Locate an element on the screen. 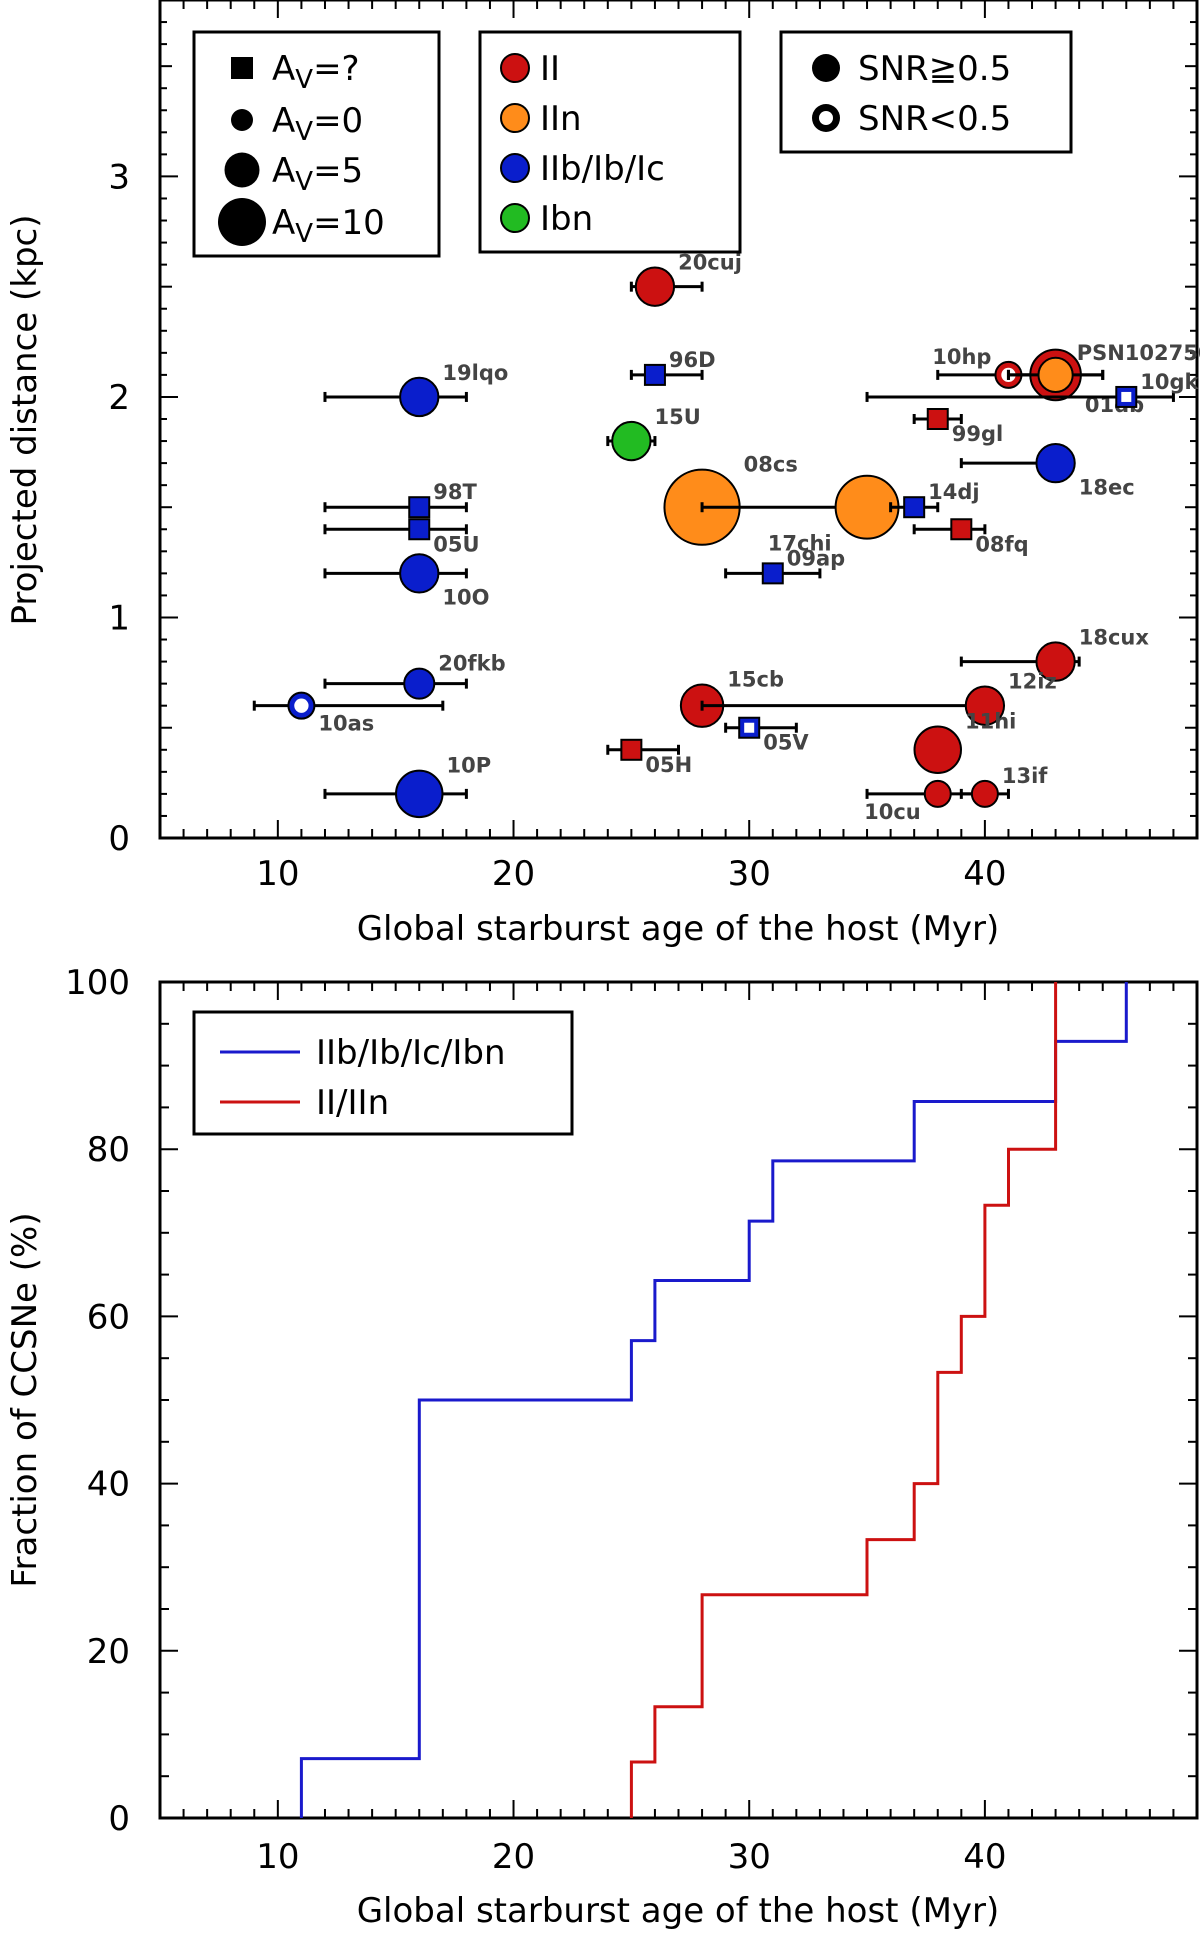  x-tick-label: 20 is located at coordinates (513, 874).